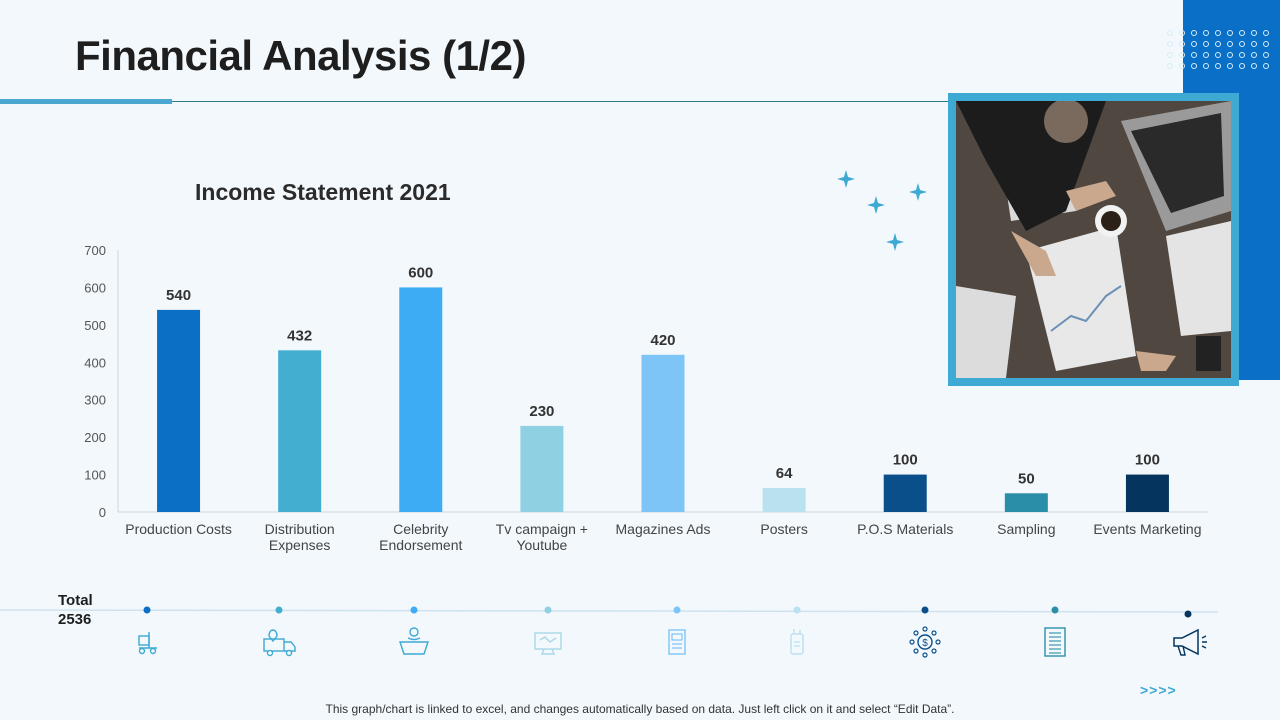  Describe the element at coordinates (663, 529) in the screenshot. I see `x-category-label: Magazines Ads` at that location.